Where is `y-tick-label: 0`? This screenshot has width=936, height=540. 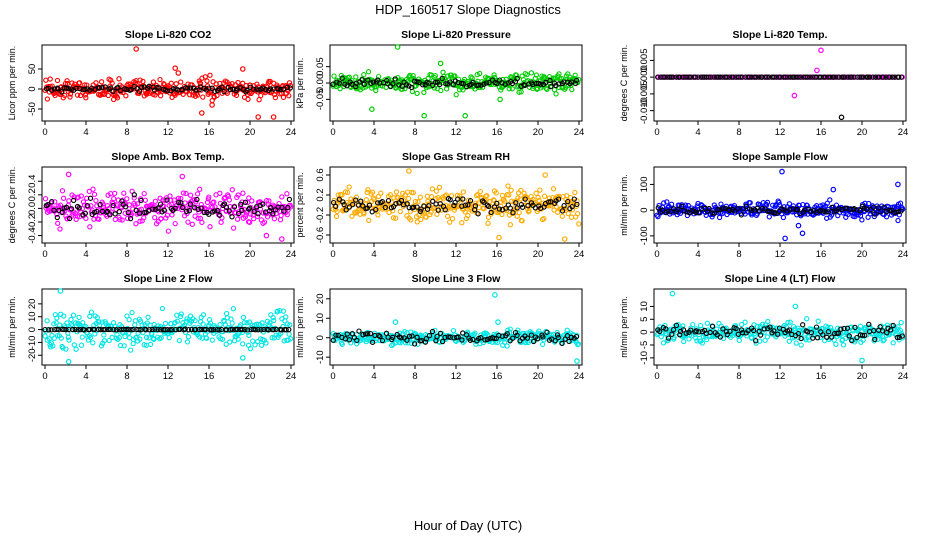 y-tick-label: 0 is located at coordinates (32, 88).